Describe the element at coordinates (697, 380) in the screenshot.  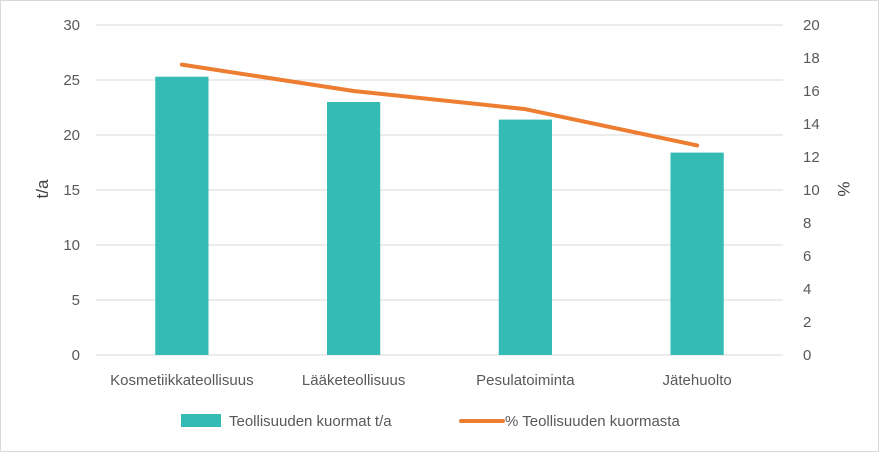
I see `category-label: Jätehuolto` at that location.